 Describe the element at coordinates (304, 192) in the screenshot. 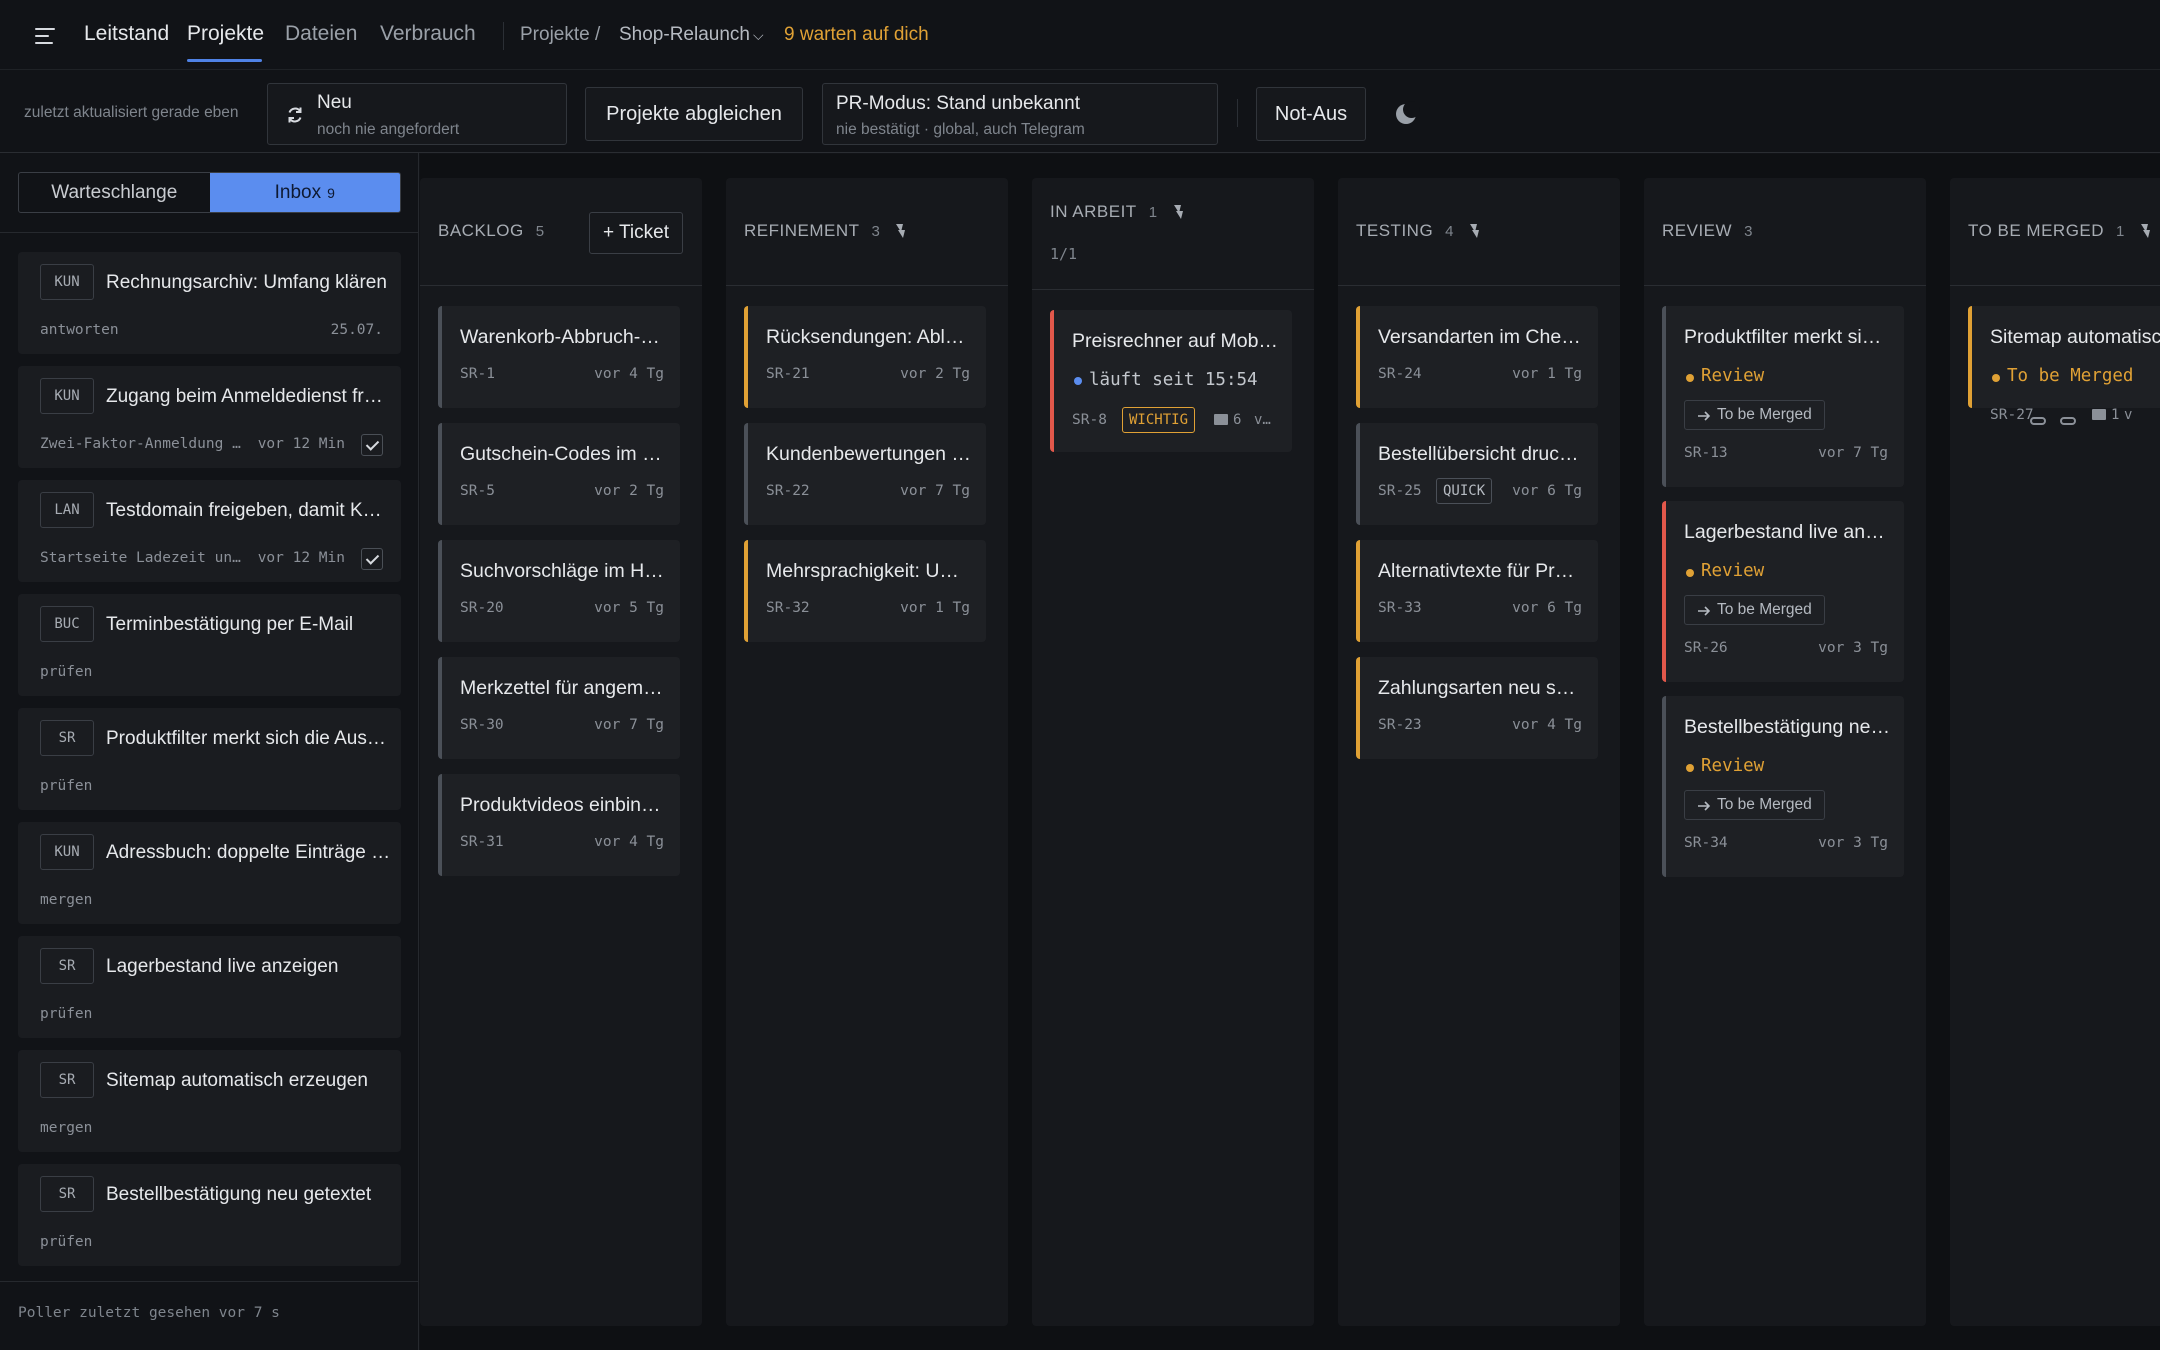

I see `tab-inbox: Inbox 9` at that location.